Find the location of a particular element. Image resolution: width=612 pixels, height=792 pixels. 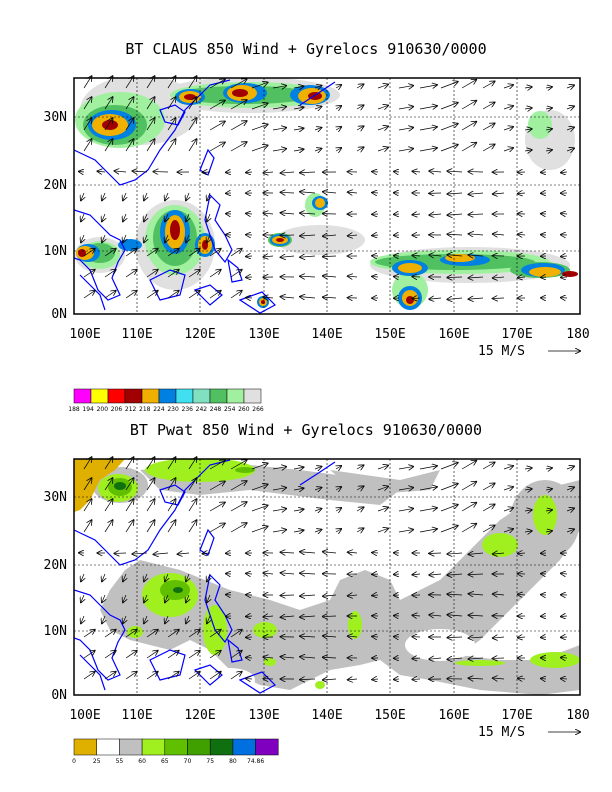

panel2-vector-scale: 15 M/S is located at coordinates (529, 732).